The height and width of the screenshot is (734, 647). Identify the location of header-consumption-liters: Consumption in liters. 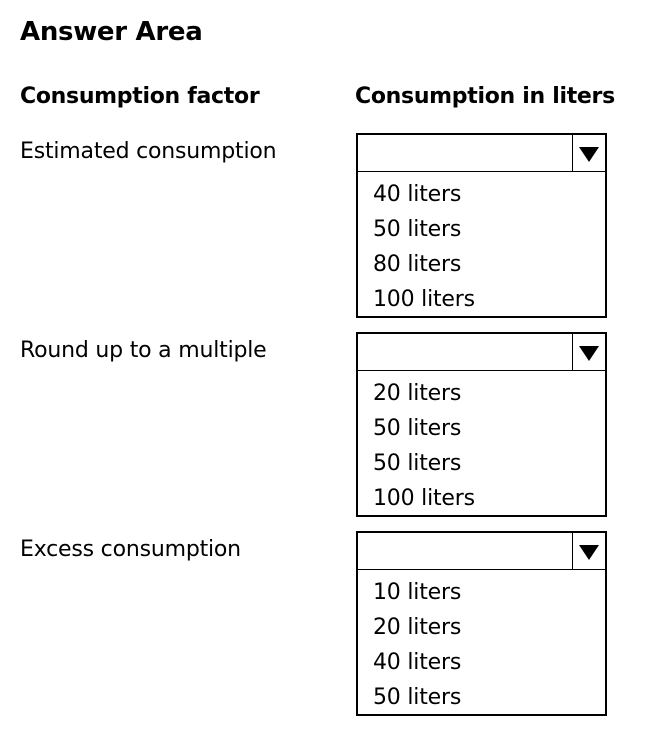
(485, 96).